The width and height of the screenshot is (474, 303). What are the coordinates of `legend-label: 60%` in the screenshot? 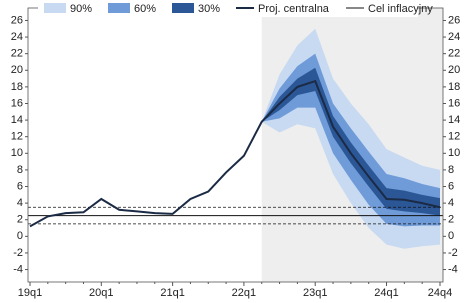 It's located at (145, 9).